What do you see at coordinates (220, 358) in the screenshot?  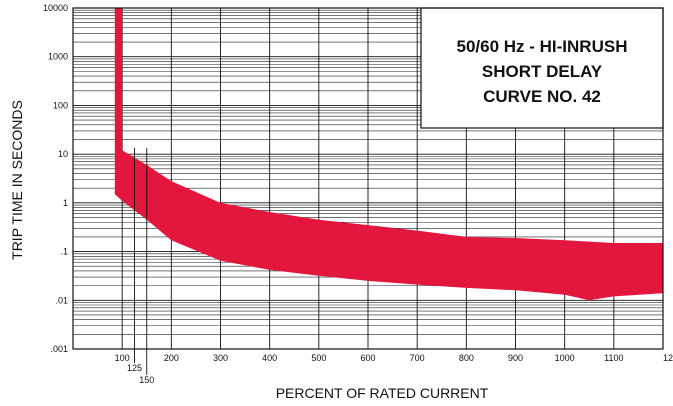 I see `x-tick-label: 300` at bounding box center [220, 358].